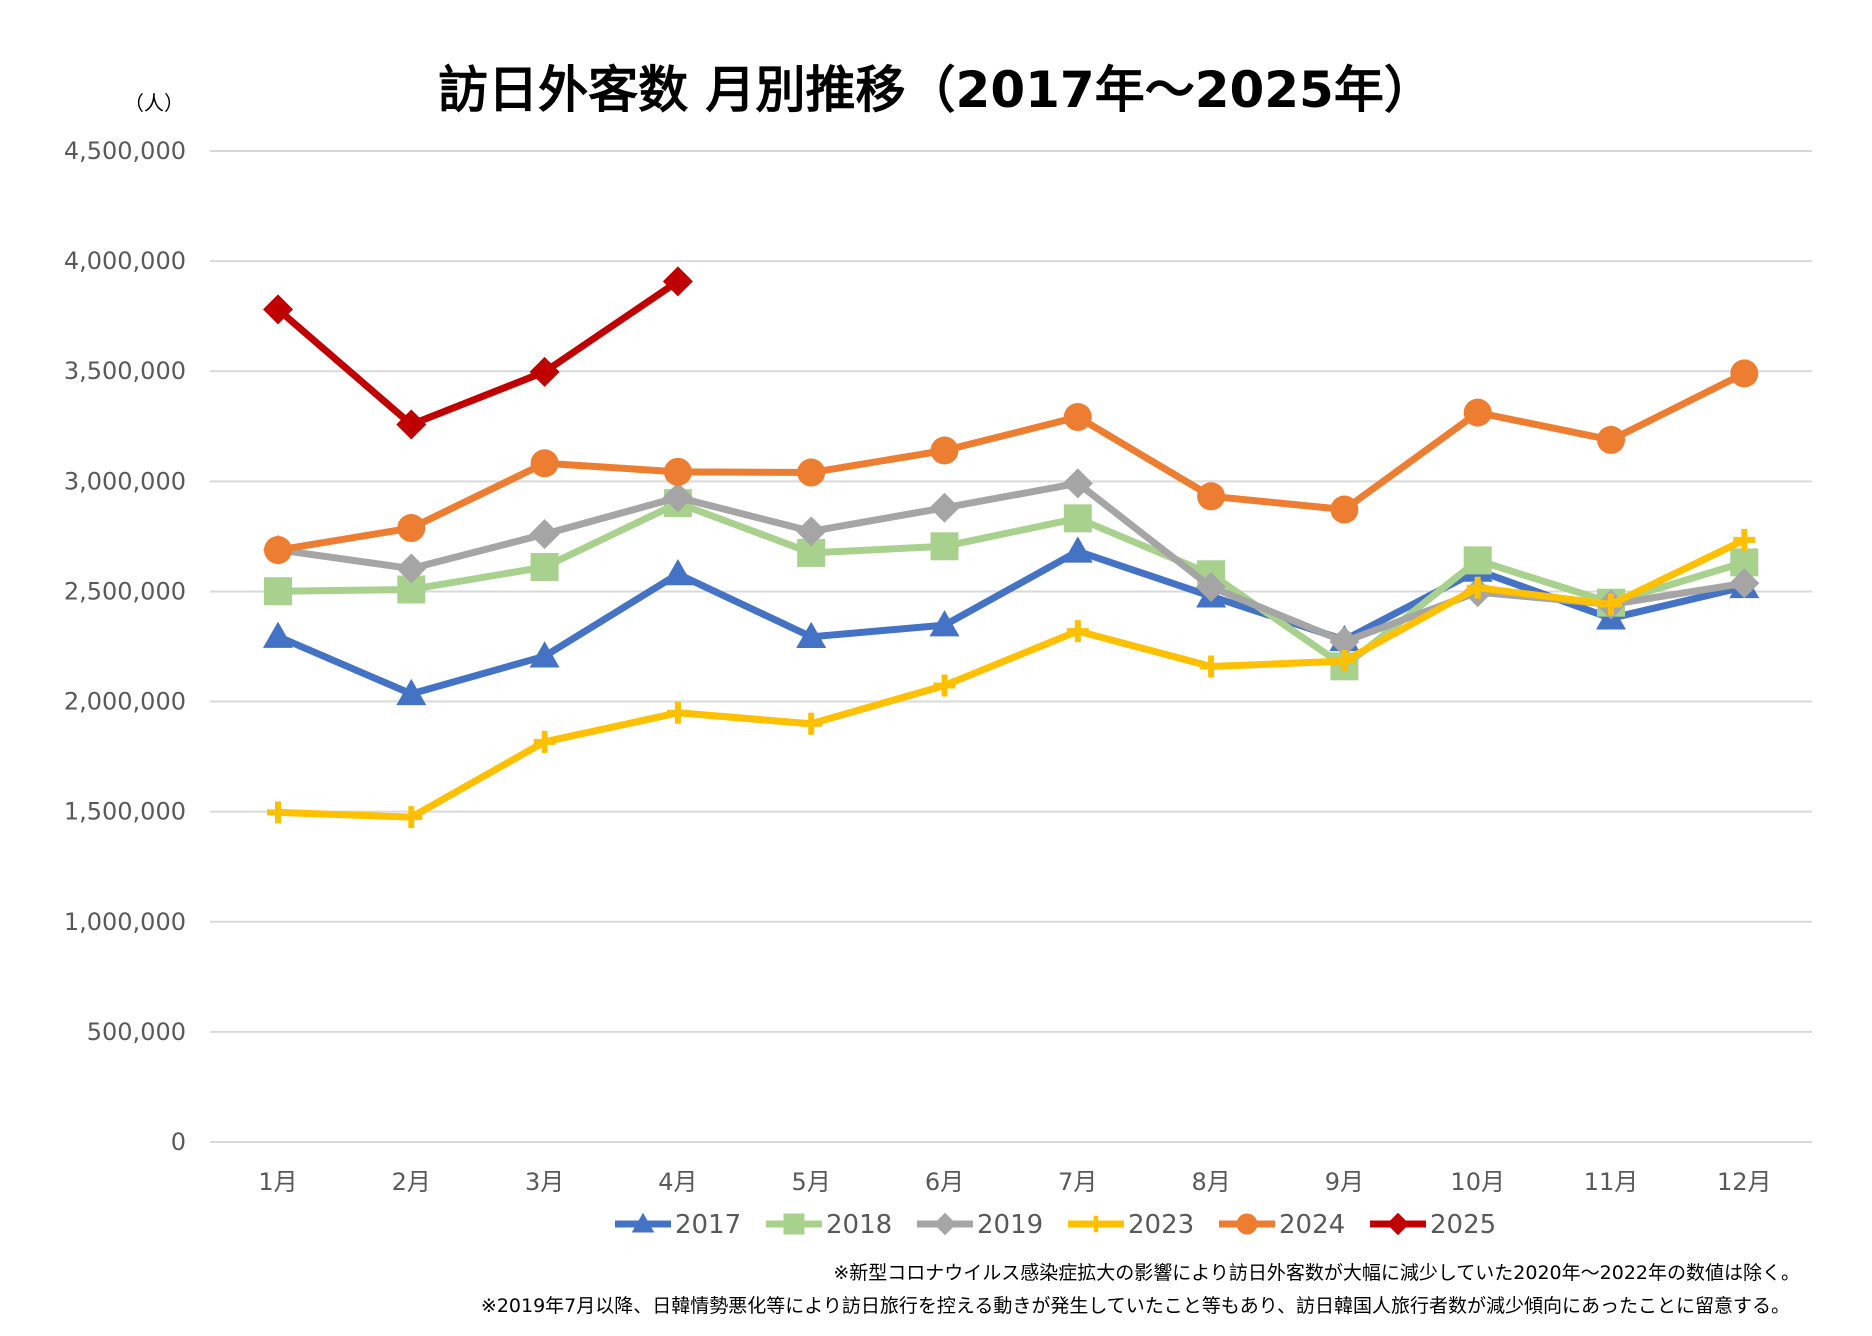 This screenshot has height=1336, width=1872. What do you see at coordinates (1211, 666) in the screenshot?
I see `data-point-2023-8月` at bounding box center [1211, 666].